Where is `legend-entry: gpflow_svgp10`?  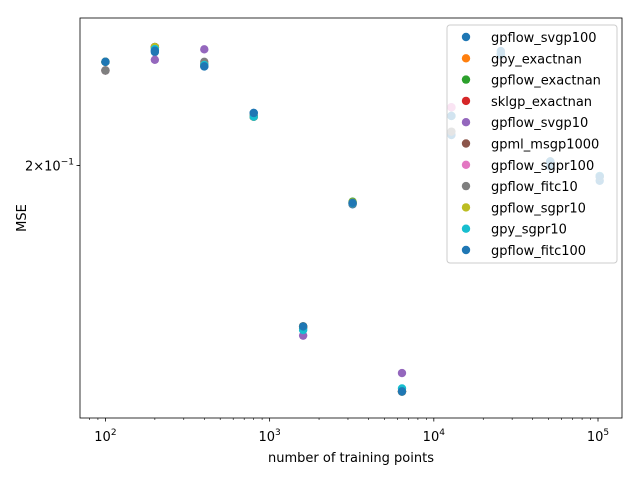 legend-entry: gpflow_svgp10 is located at coordinates (524, 123).